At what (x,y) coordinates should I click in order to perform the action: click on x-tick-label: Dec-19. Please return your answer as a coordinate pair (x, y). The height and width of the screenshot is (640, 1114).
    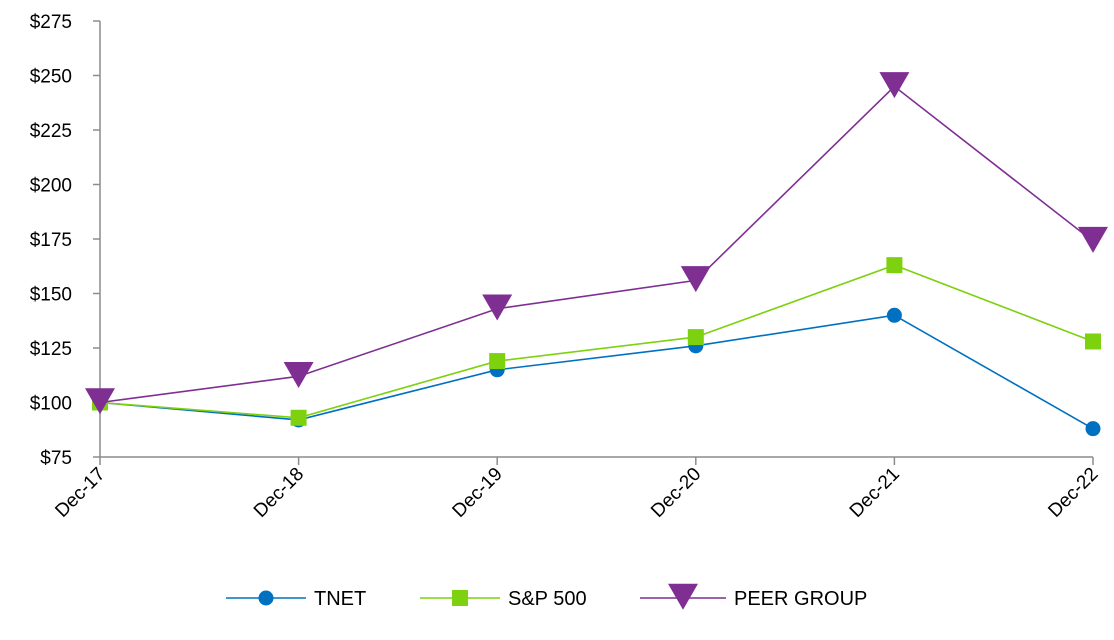
    Looking at the image, I should click on (478, 493).